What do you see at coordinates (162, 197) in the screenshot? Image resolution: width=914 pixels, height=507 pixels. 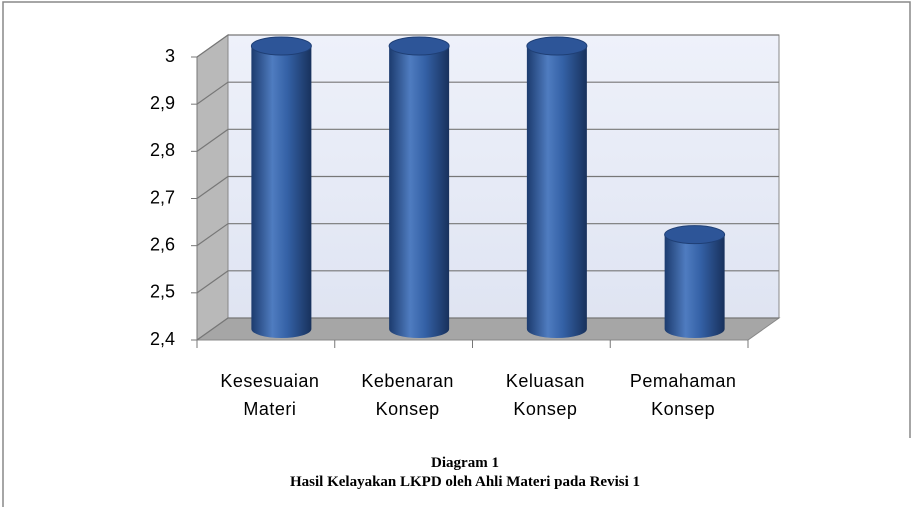 I see `y-tick-label: 2,7` at bounding box center [162, 197].